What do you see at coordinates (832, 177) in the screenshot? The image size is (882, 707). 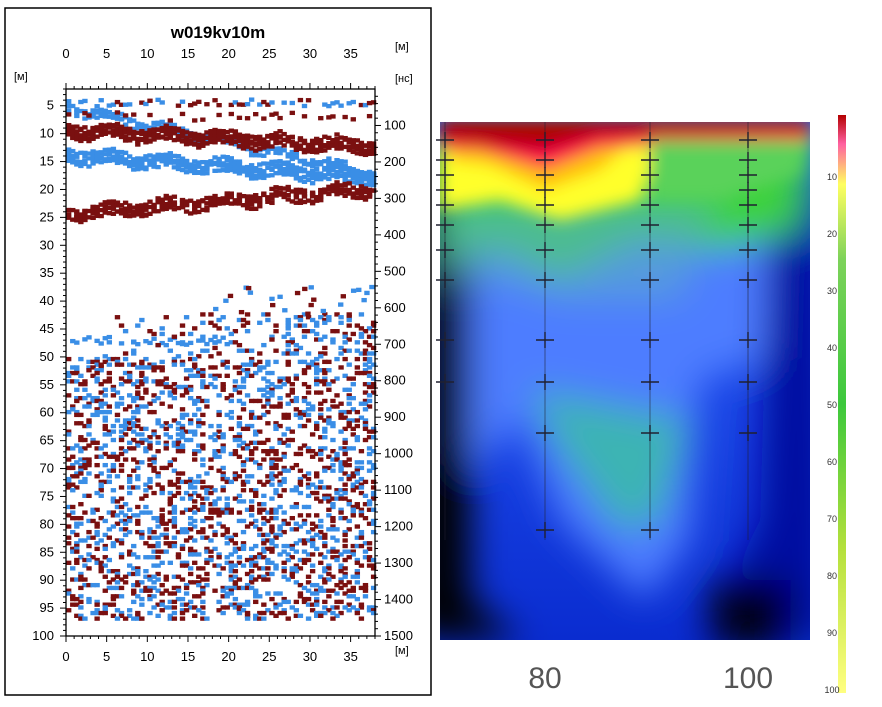 I see `colorbar-label: 10` at bounding box center [832, 177].